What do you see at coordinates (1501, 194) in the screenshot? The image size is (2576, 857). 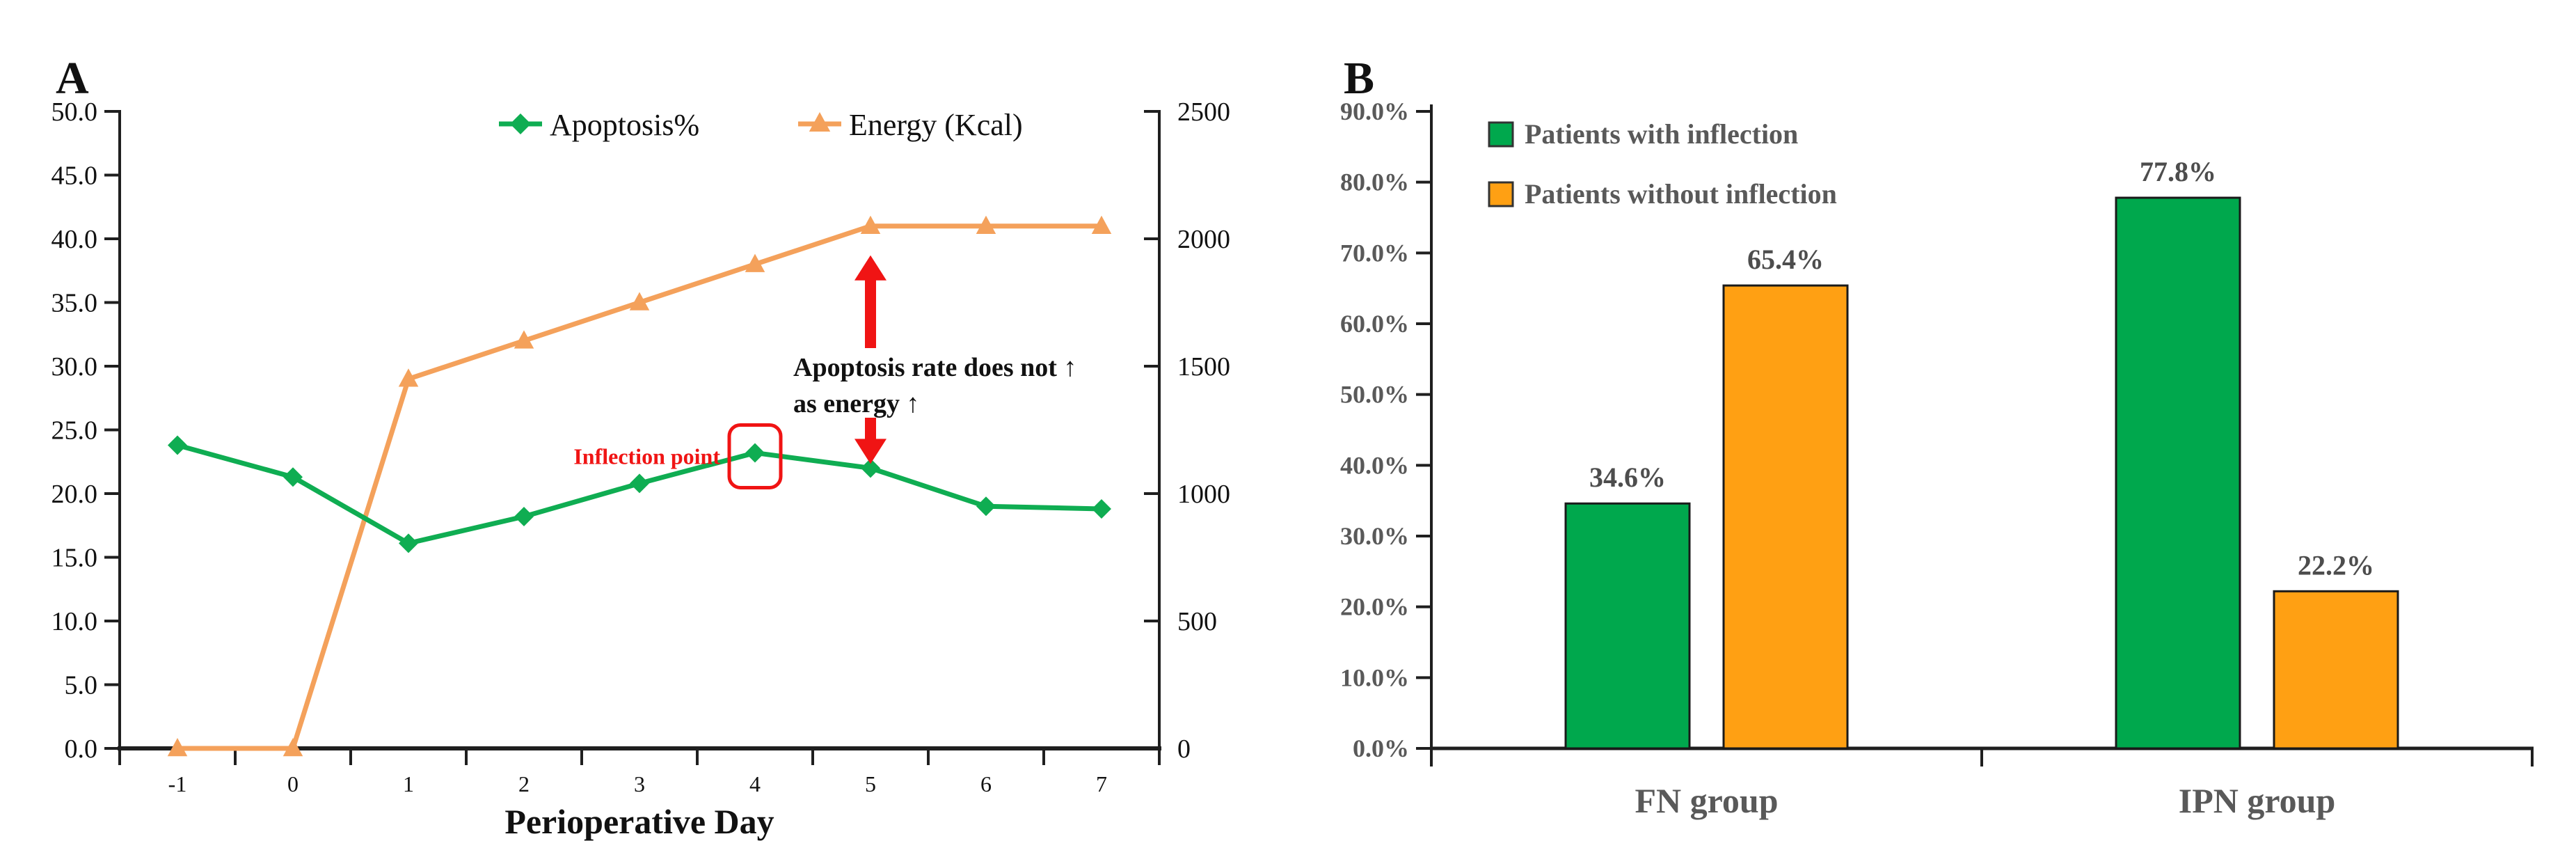 I see `legend-swatch-without-inflection` at bounding box center [1501, 194].